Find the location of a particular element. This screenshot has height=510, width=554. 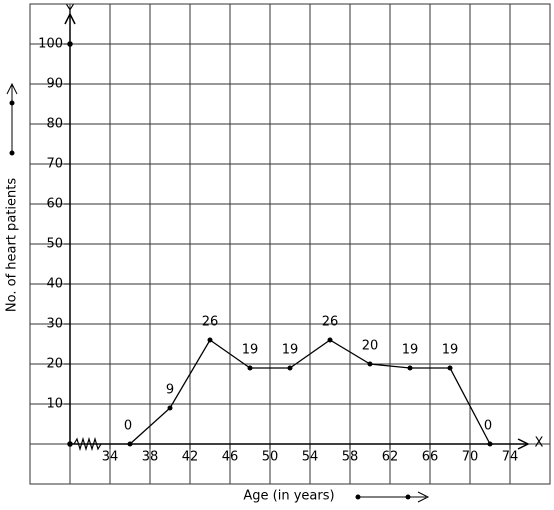

x-tick-label: 34 is located at coordinates (110, 457).